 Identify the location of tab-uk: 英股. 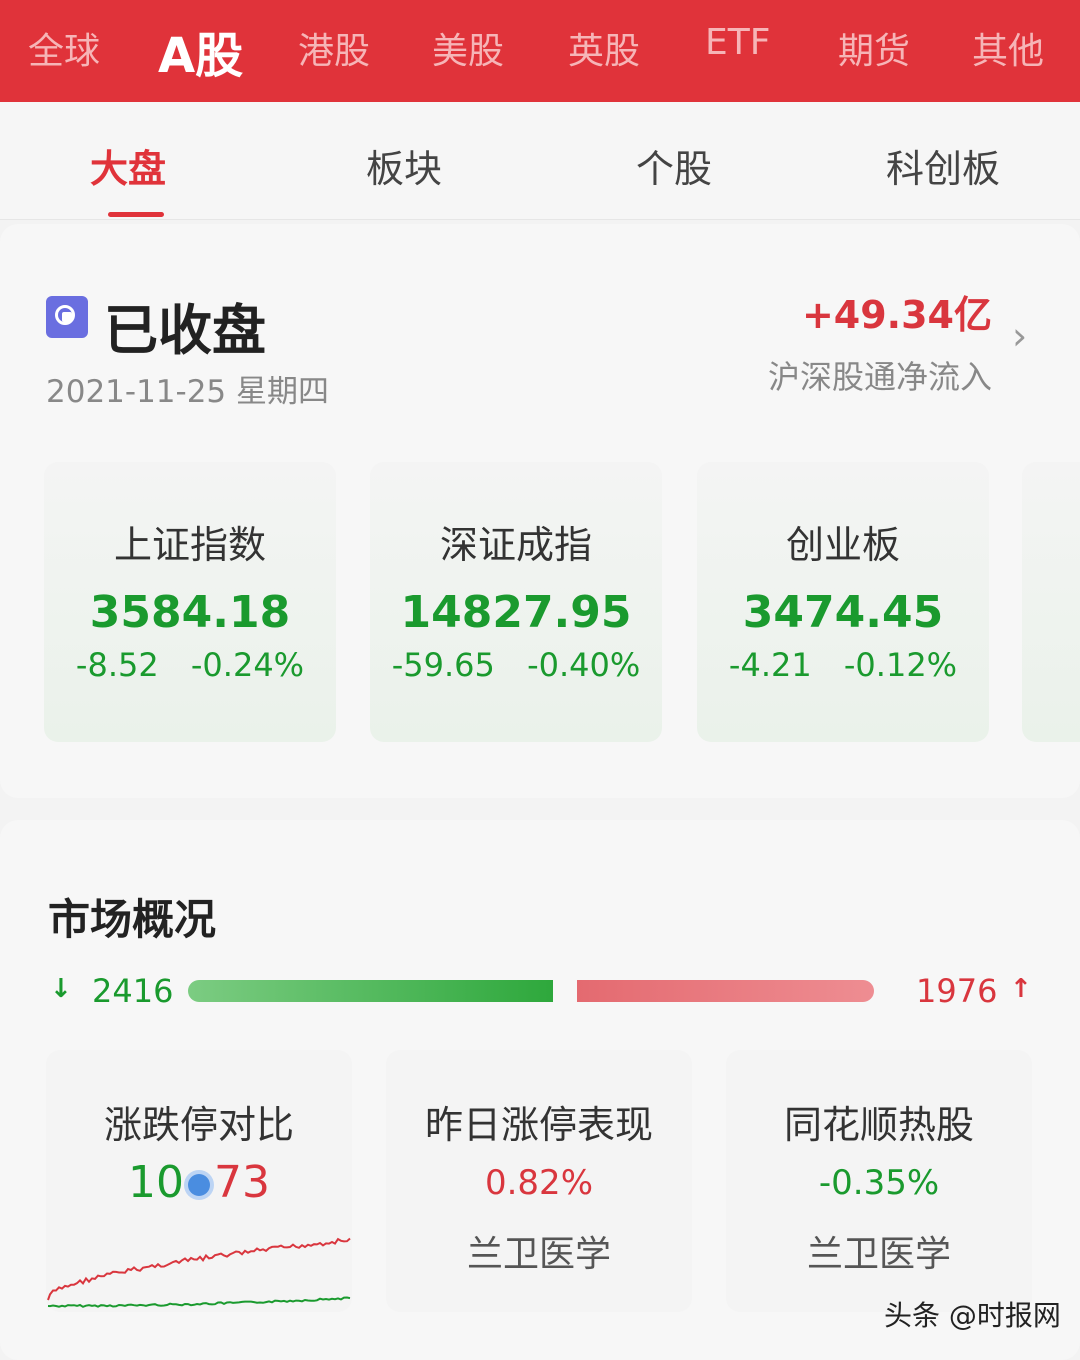
(604, 51).